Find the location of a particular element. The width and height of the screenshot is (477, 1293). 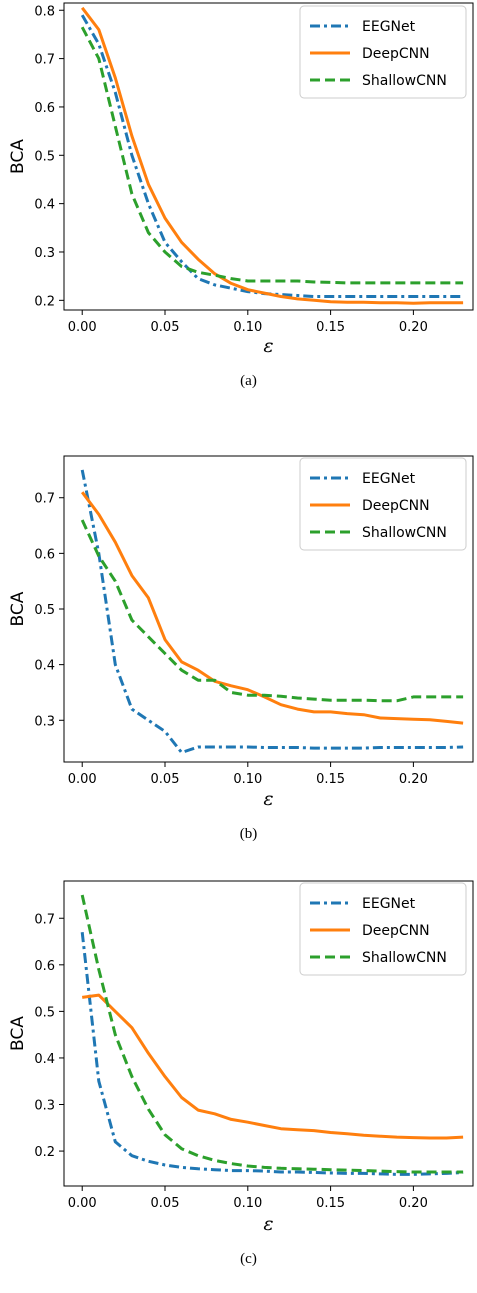

series-line-shallowcnn is located at coordinates (272, 611).